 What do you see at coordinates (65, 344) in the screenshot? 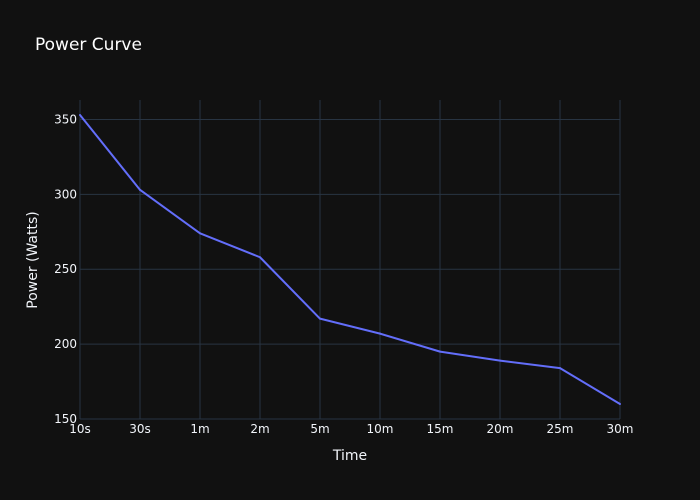
I see `y-tick-label: 200` at bounding box center [65, 344].